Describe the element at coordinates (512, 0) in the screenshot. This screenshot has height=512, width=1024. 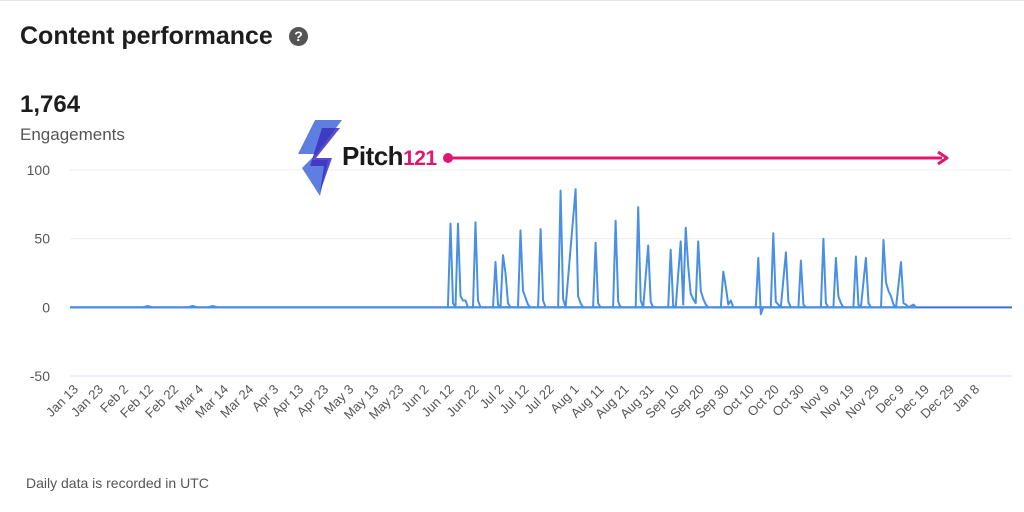
I see `top-divider` at that location.